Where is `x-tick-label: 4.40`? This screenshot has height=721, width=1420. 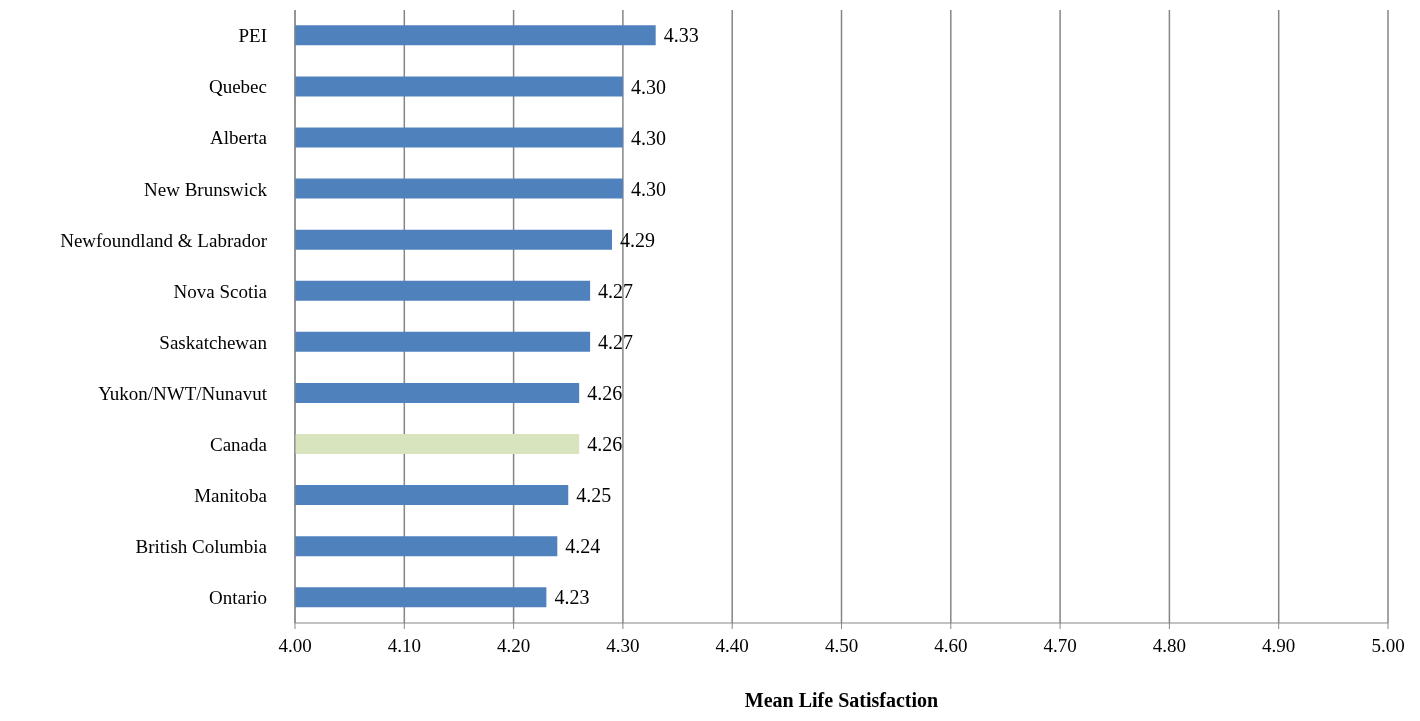 x-tick-label: 4.40 is located at coordinates (732, 646).